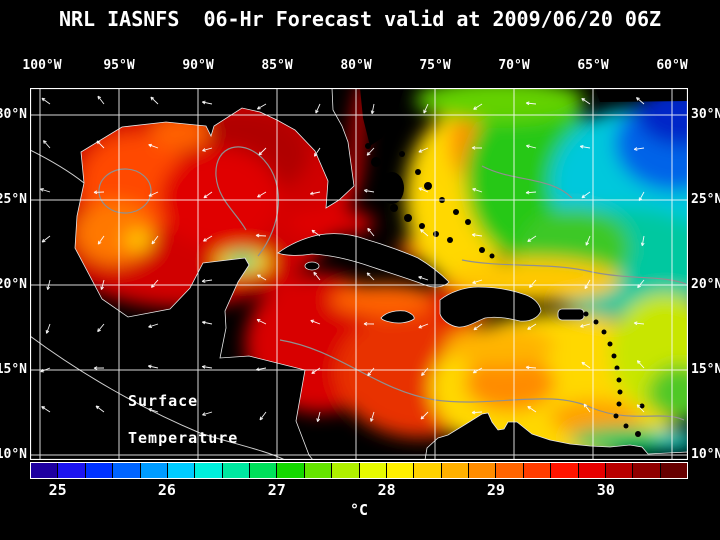 The width and height of the screenshot is (720, 540). What do you see at coordinates (276, 490) in the screenshot?
I see `colorbar-tick-label: 27` at bounding box center [276, 490].